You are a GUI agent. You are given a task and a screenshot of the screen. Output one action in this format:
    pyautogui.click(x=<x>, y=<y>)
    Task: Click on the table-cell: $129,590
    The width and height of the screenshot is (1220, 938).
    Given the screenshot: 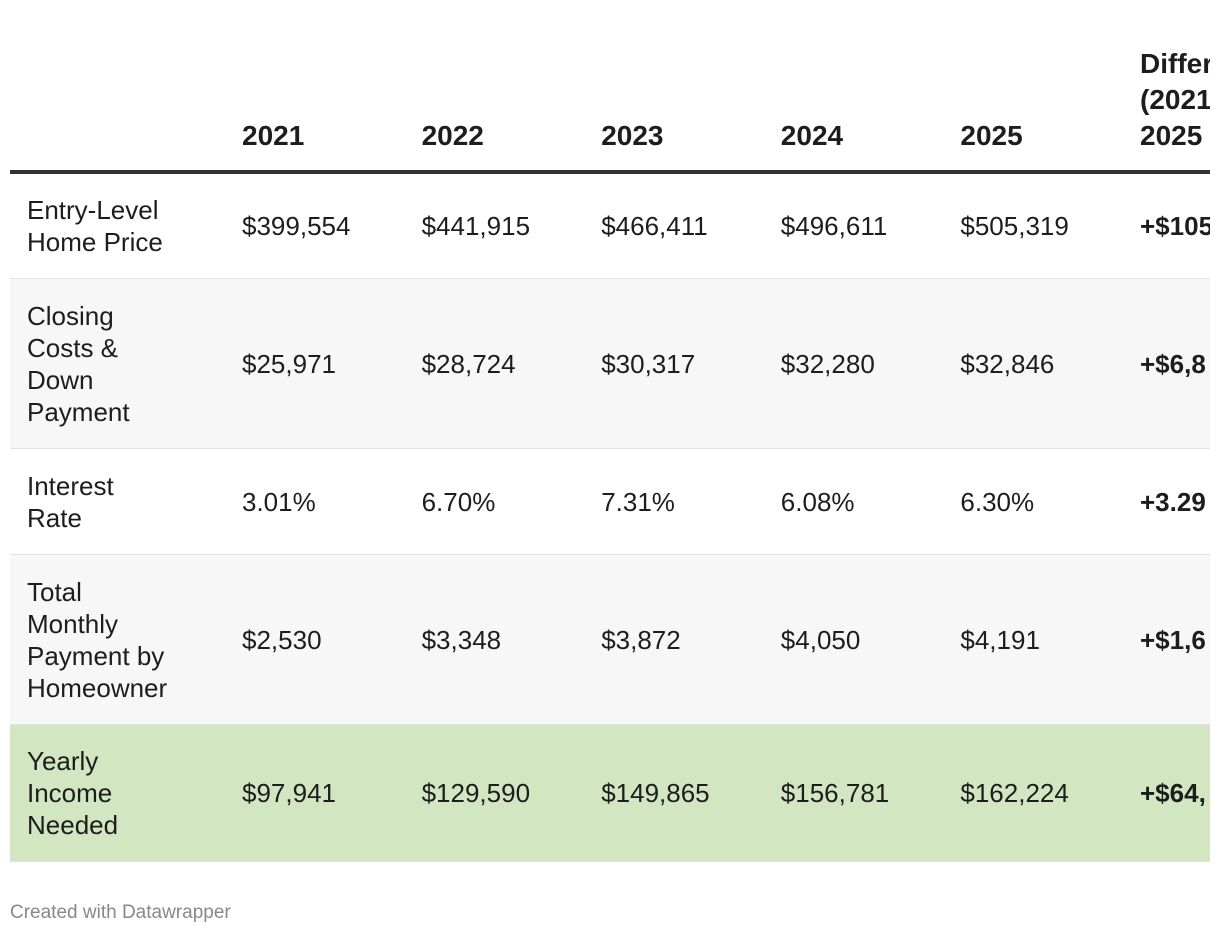 What is the action you would take?
    pyautogui.click(x=476, y=793)
    